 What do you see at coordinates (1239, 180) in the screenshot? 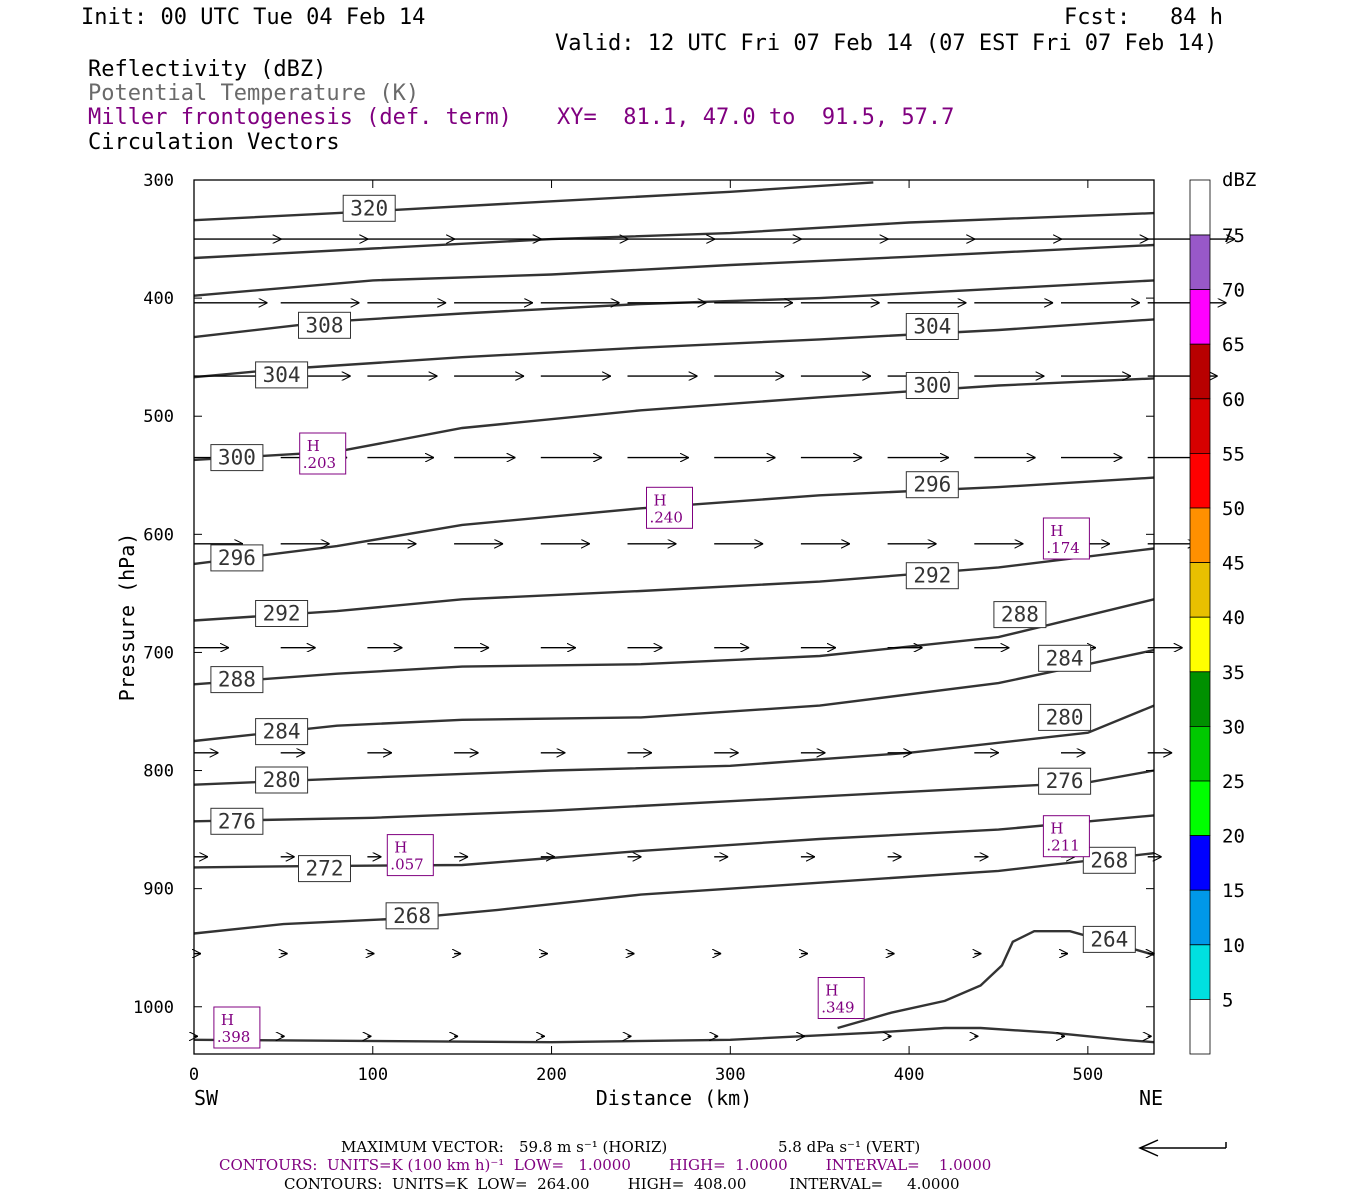
I see `colorbar-unit: dBZ` at bounding box center [1239, 180].